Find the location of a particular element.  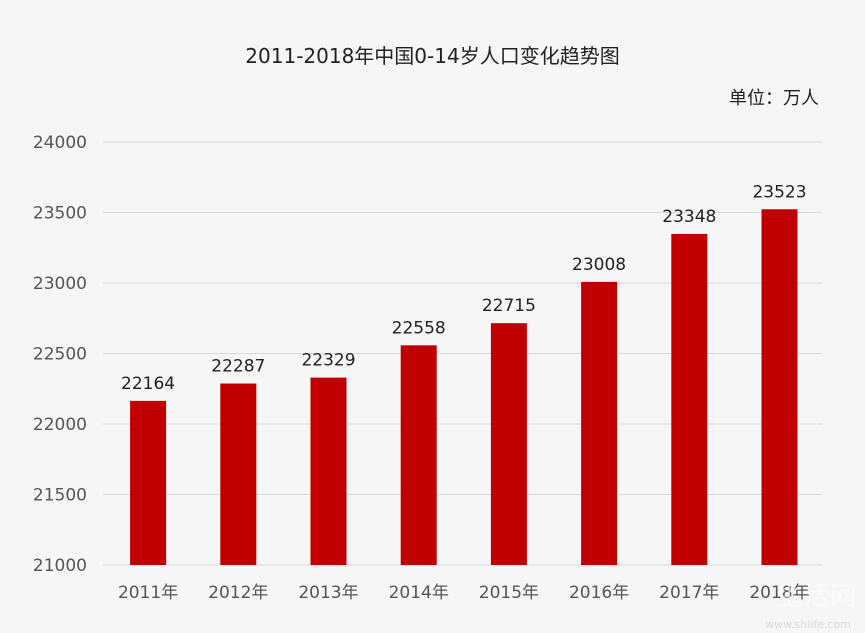

y-tick-label: 24000 is located at coordinates (60, 143).